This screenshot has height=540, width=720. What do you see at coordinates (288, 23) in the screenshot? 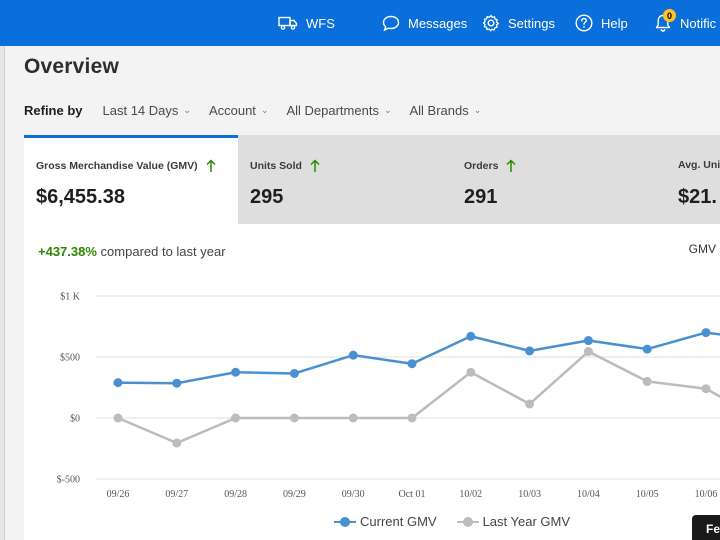
I see `truck-icon` at bounding box center [288, 23].